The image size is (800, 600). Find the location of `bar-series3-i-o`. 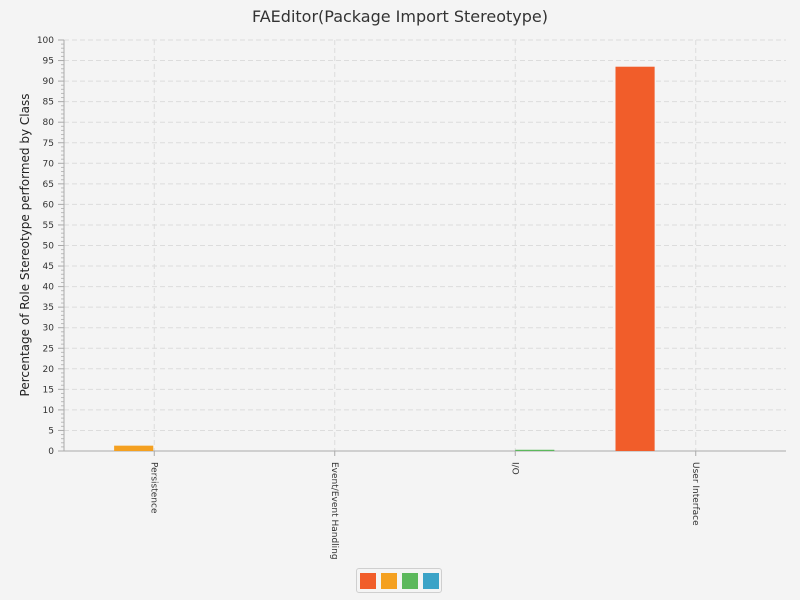

bar-series3-i-o is located at coordinates (535, 450).